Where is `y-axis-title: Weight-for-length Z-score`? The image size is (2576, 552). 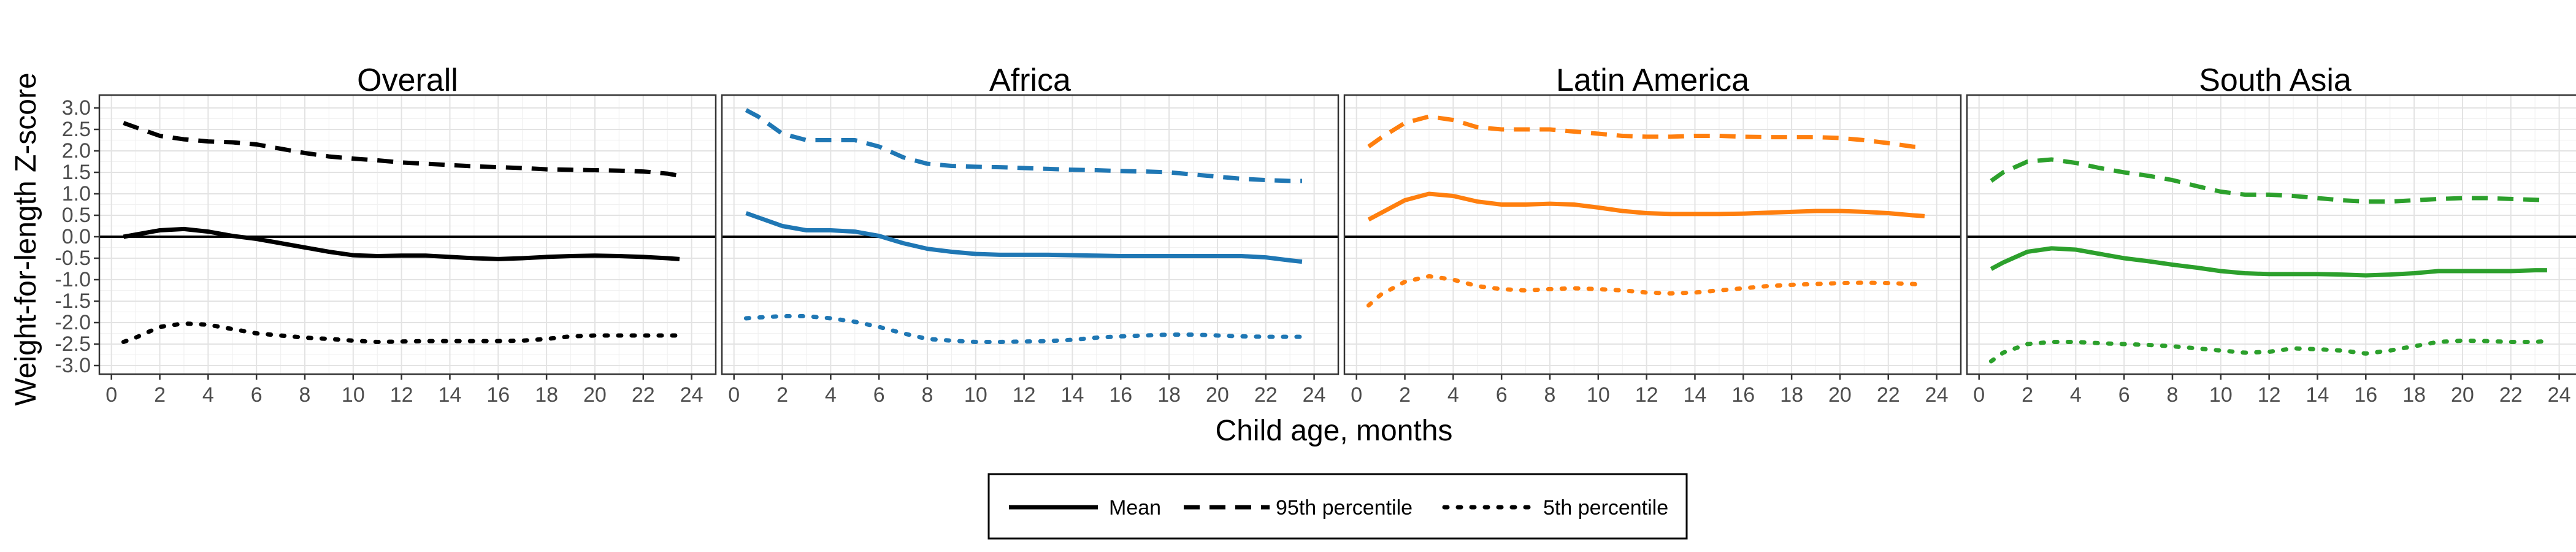
y-axis-title: Weight-for-length Z-score is located at coordinates (26, 238).